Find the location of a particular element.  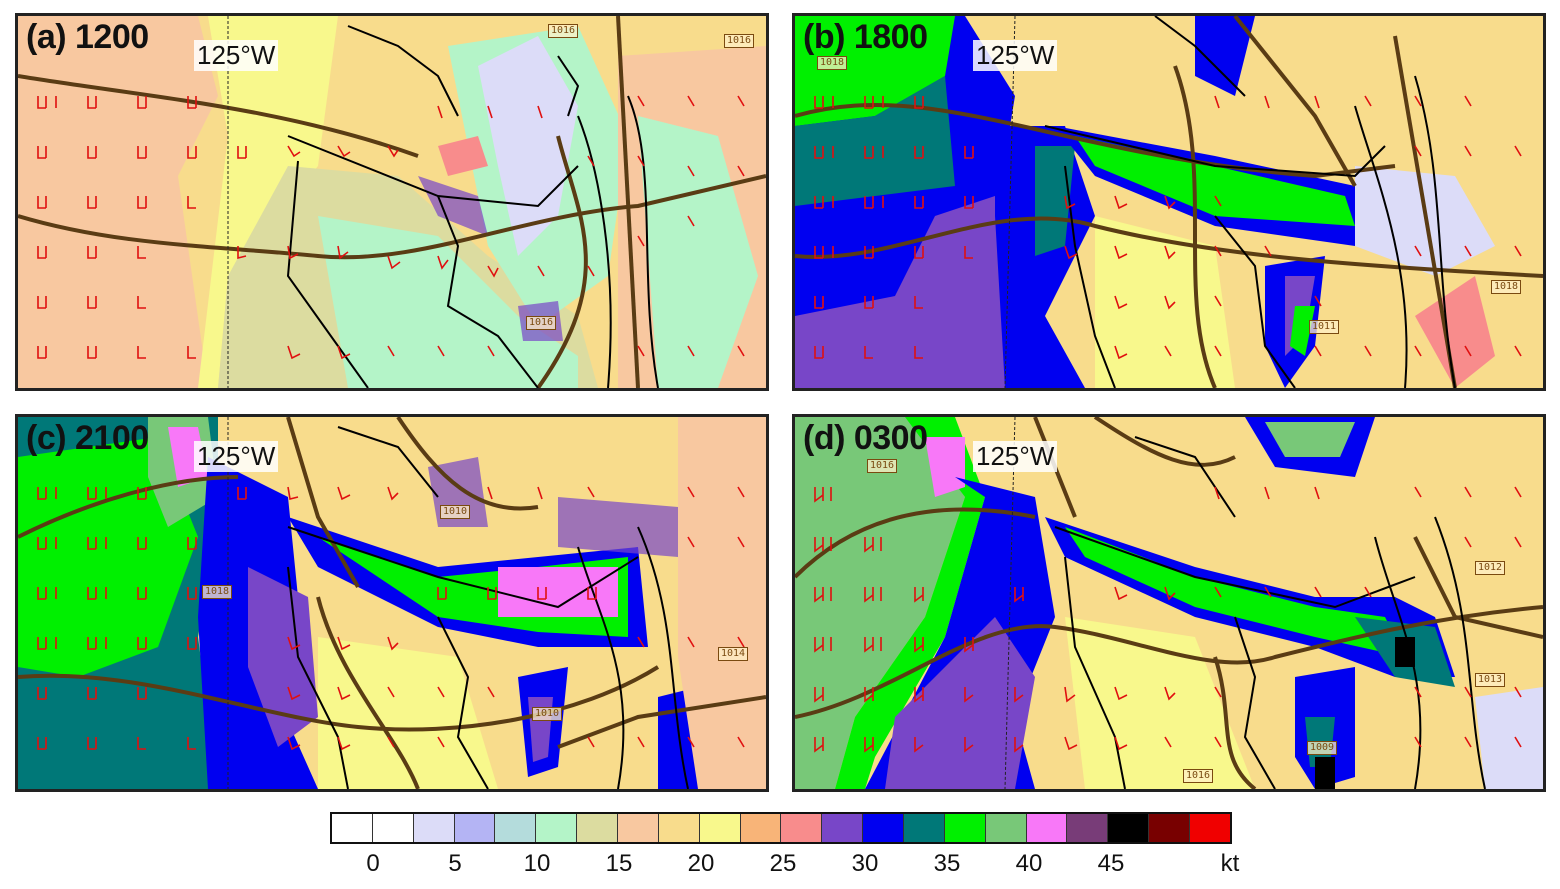

wind-speed-colorbar is located at coordinates (781, 828).